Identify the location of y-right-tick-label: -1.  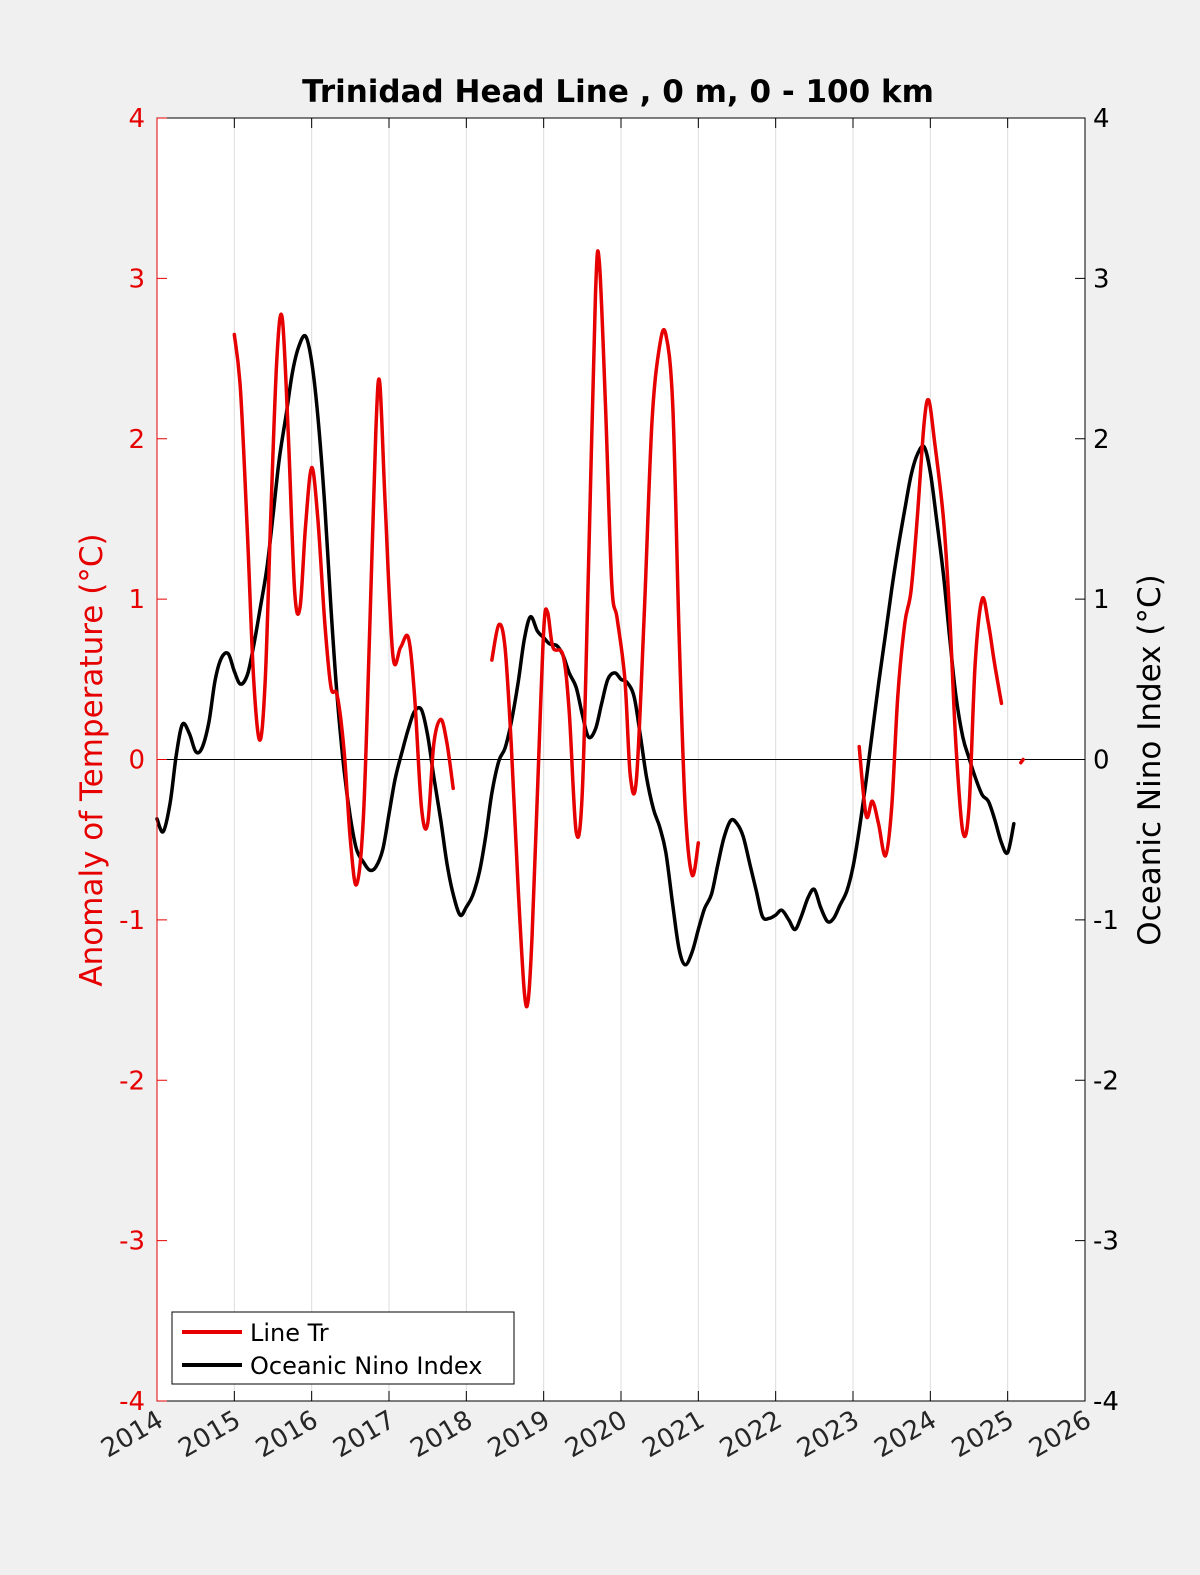
(1106, 921).